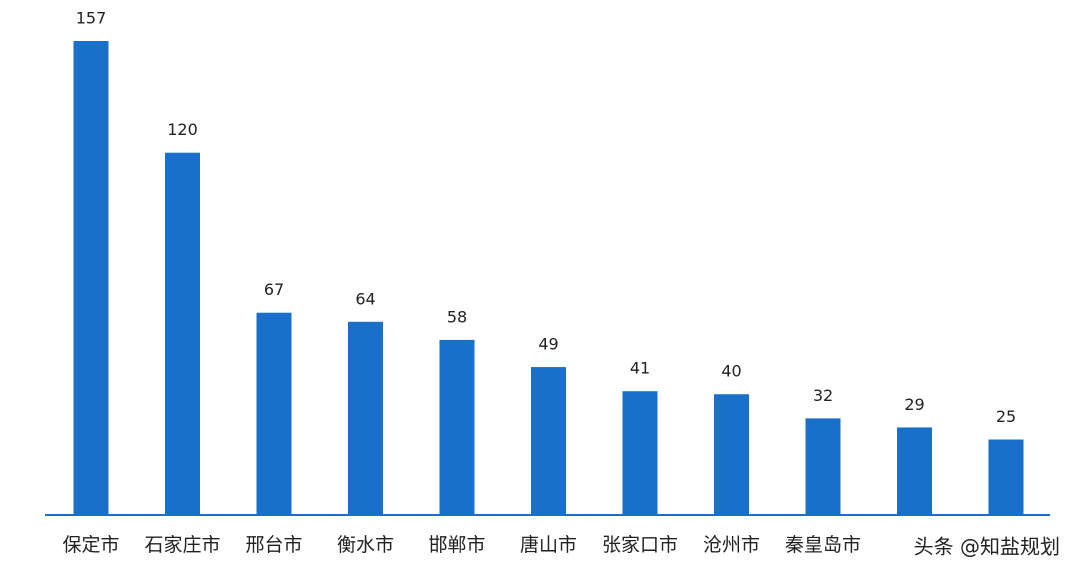 The height and width of the screenshot is (582, 1080). I want to click on x-tick-label: 衡水市, so click(365, 545).